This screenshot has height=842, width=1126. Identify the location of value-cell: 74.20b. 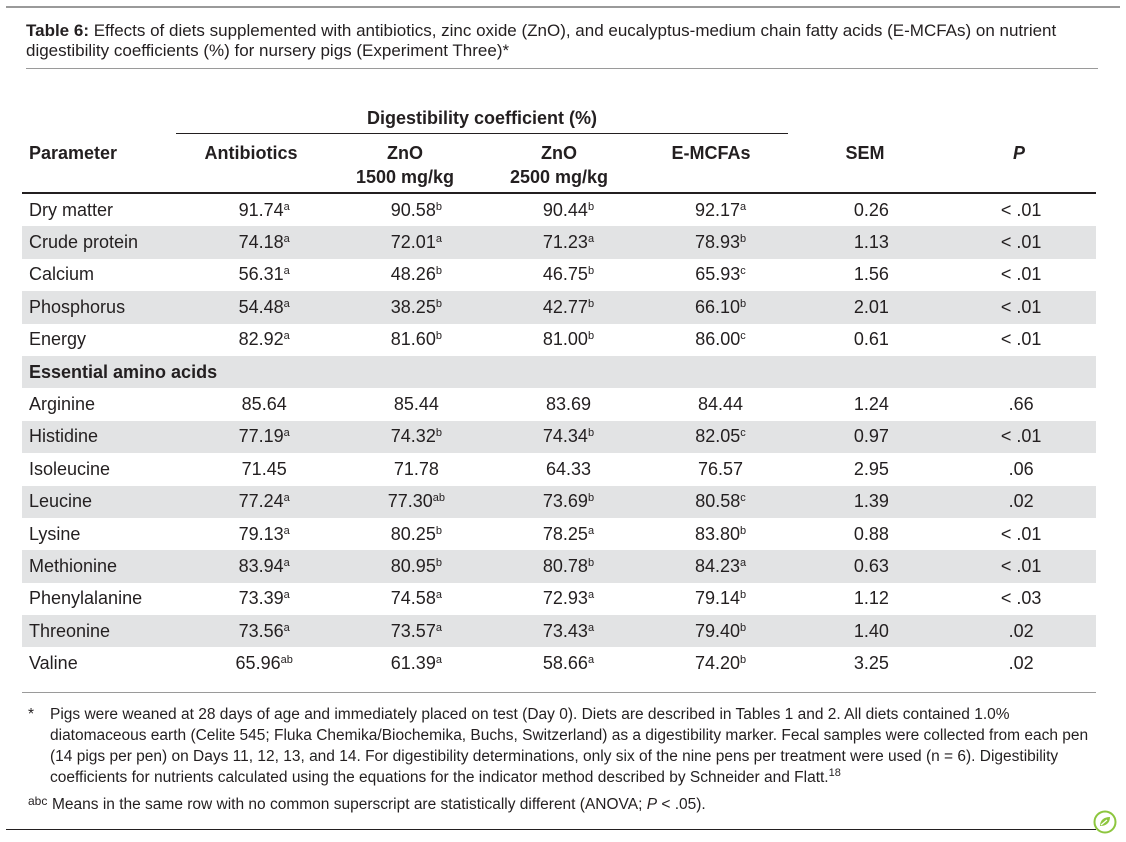
(721, 663).